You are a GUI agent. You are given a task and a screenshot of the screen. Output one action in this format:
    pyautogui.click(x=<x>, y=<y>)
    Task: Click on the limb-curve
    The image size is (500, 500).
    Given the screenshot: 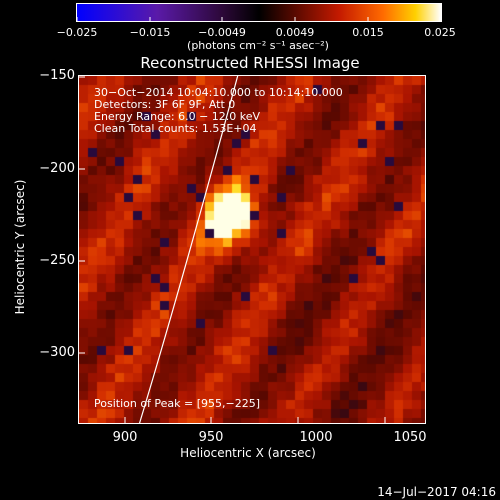 What is the action you would take?
    pyautogui.click(x=188, y=249)
    